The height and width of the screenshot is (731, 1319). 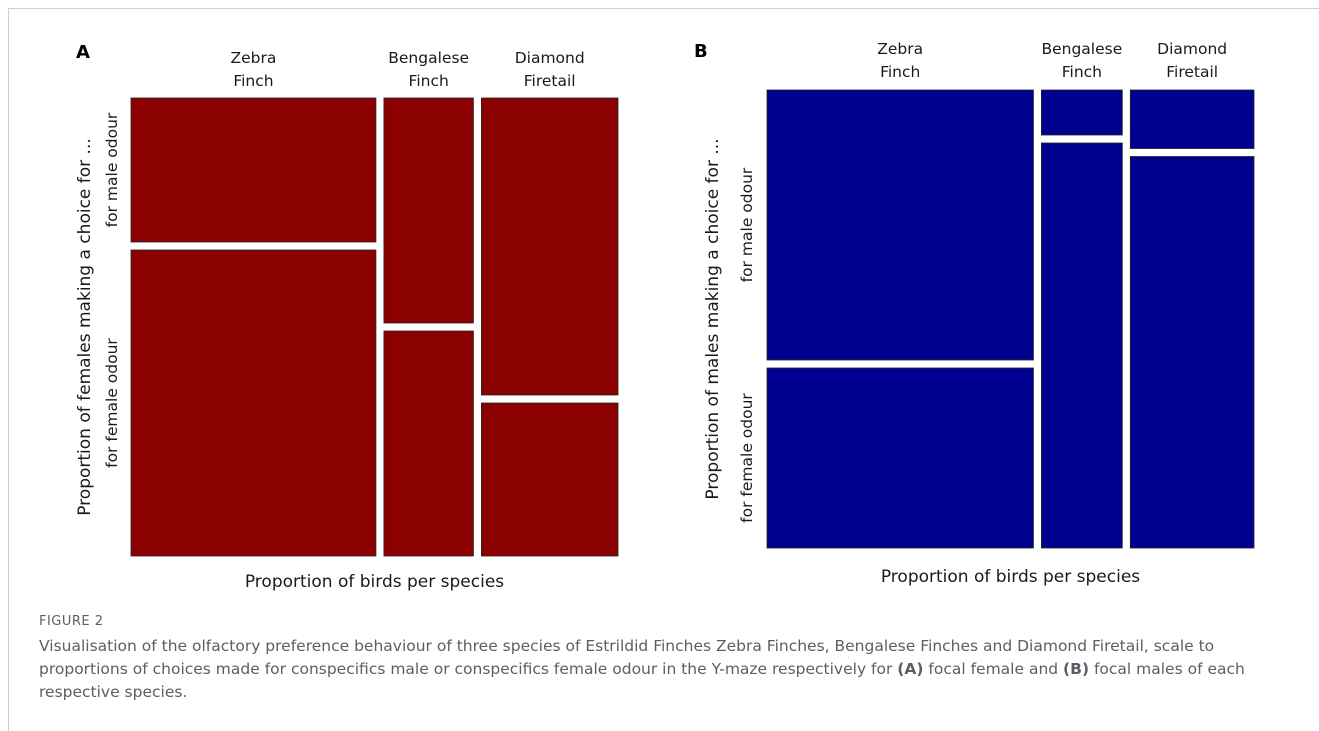 What do you see at coordinates (428, 58) in the screenshot?
I see `category-label-0-1: Bengalese` at bounding box center [428, 58].